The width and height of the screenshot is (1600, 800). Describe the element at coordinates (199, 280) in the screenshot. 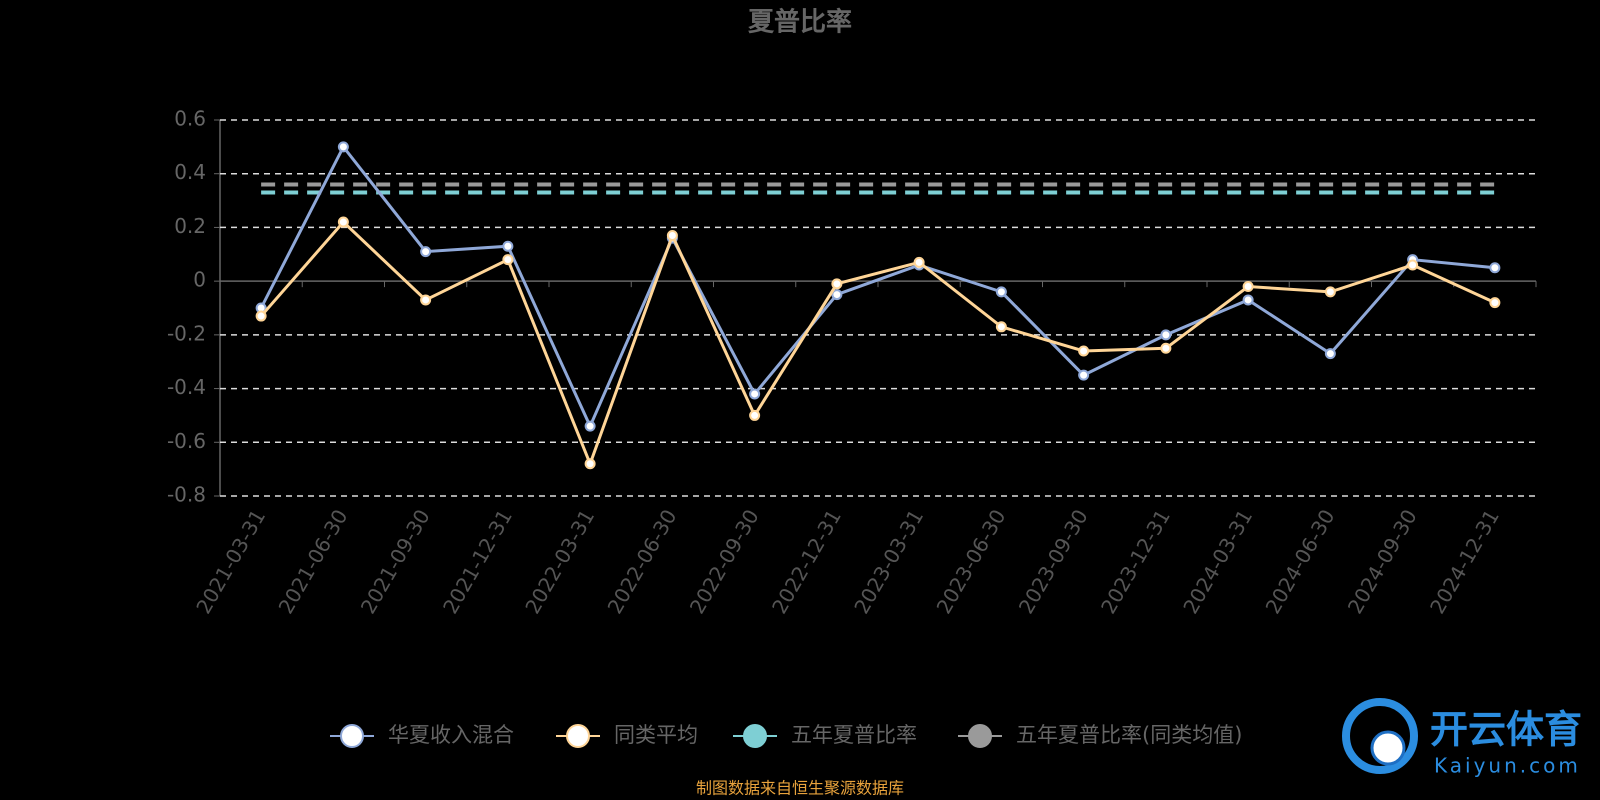

I see `y-tick-label: 0` at that location.